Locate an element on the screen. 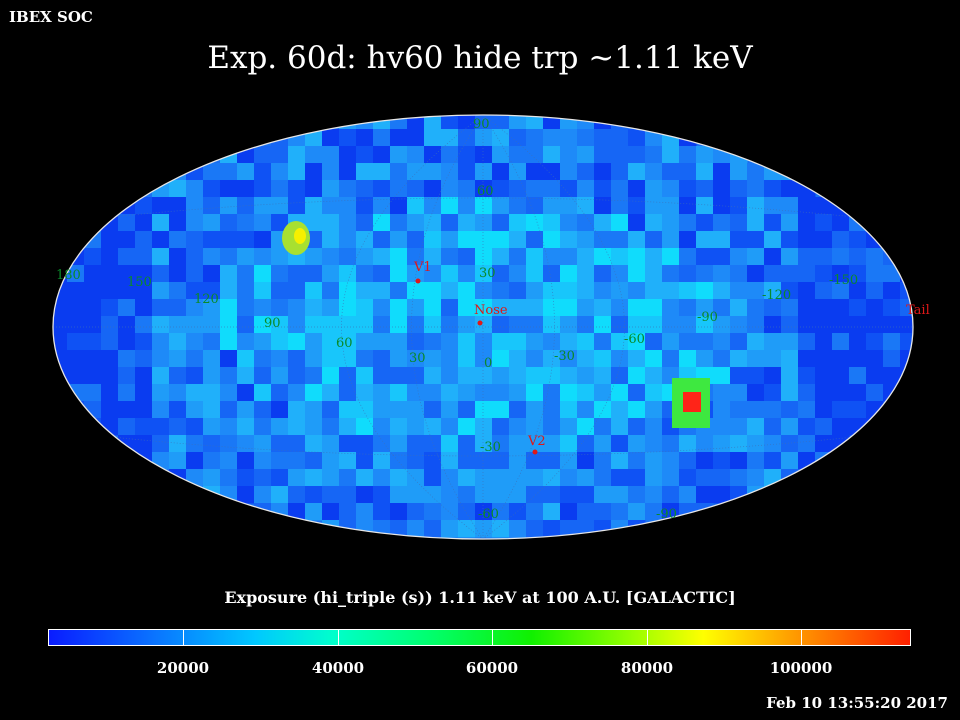 Image resolution: width=960 pixels, height=720 pixels. longitude-label: -30 is located at coordinates (564, 356).